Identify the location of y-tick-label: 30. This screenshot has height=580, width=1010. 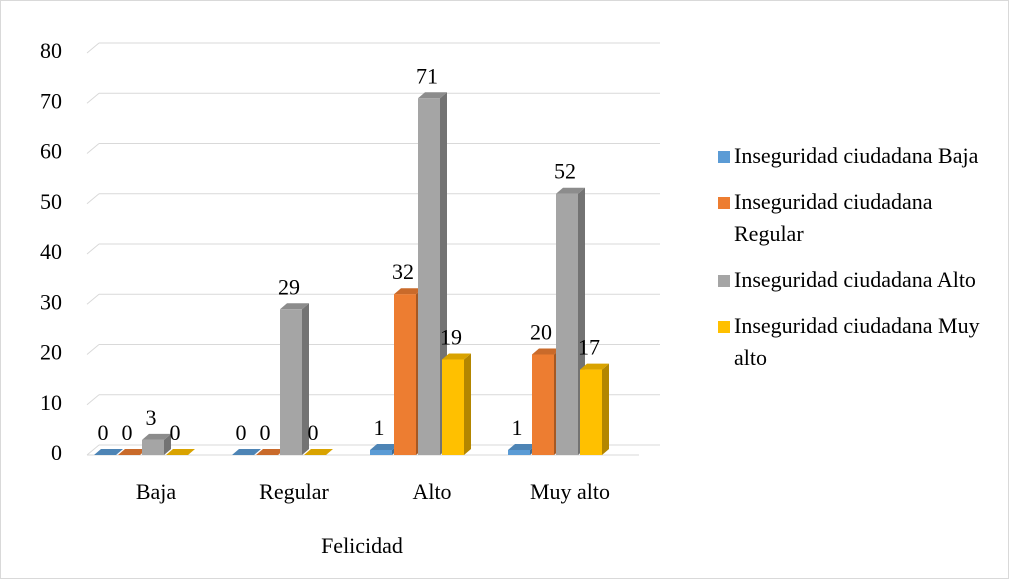
(51, 301).